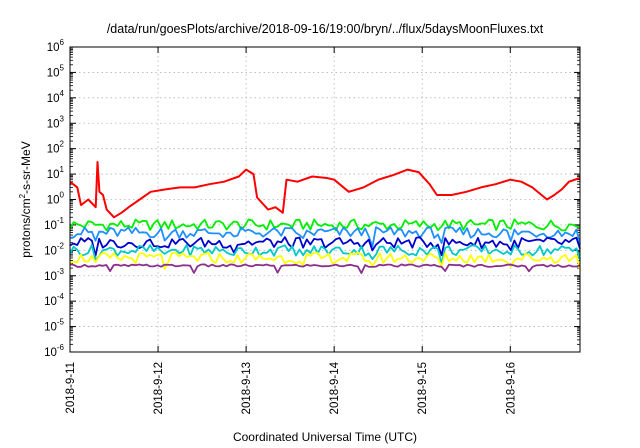 The height and width of the screenshot is (448, 640). Describe the element at coordinates (56, 148) in the screenshot. I see `y-tick-label: 10²` at that location.